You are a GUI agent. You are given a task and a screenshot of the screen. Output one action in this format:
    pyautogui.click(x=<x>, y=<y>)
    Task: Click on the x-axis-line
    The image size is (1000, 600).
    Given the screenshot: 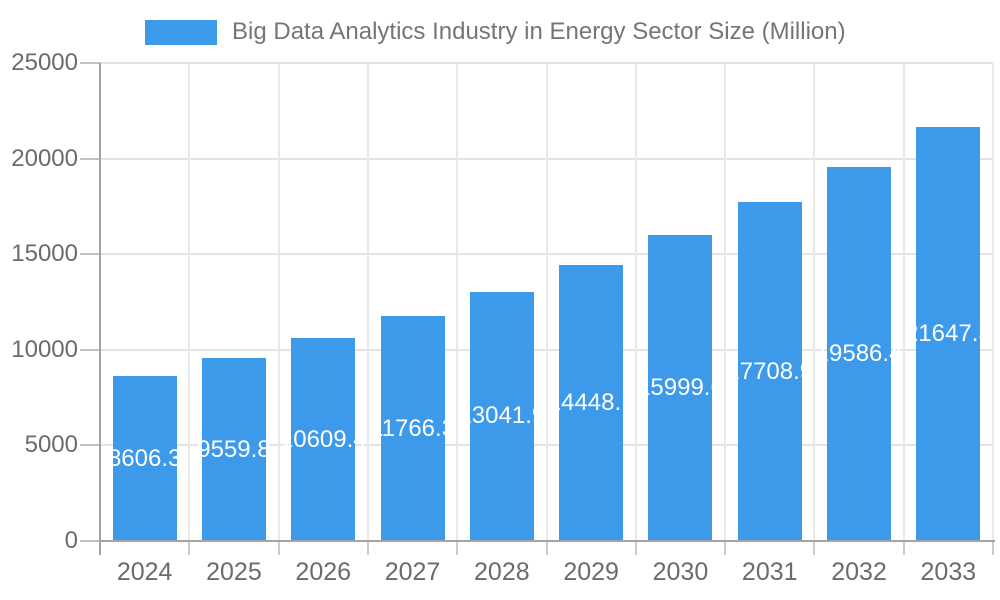 What is the action you would take?
    pyautogui.click(x=547, y=541)
    